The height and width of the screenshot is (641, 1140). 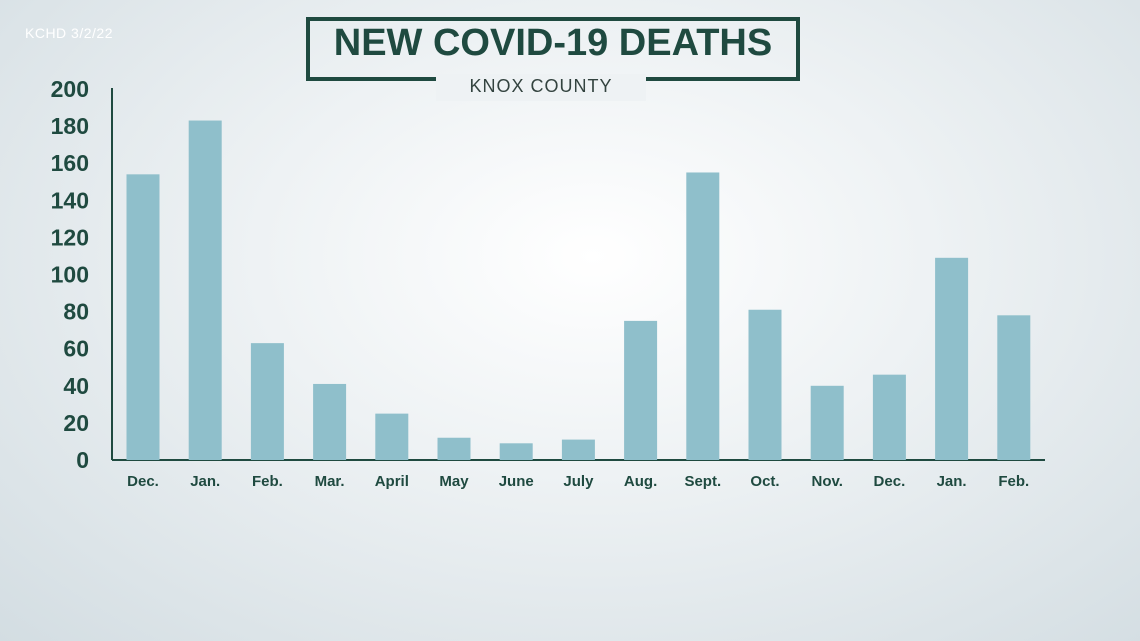 I want to click on x-tick-label: Sept., so click(x=702, y=481).